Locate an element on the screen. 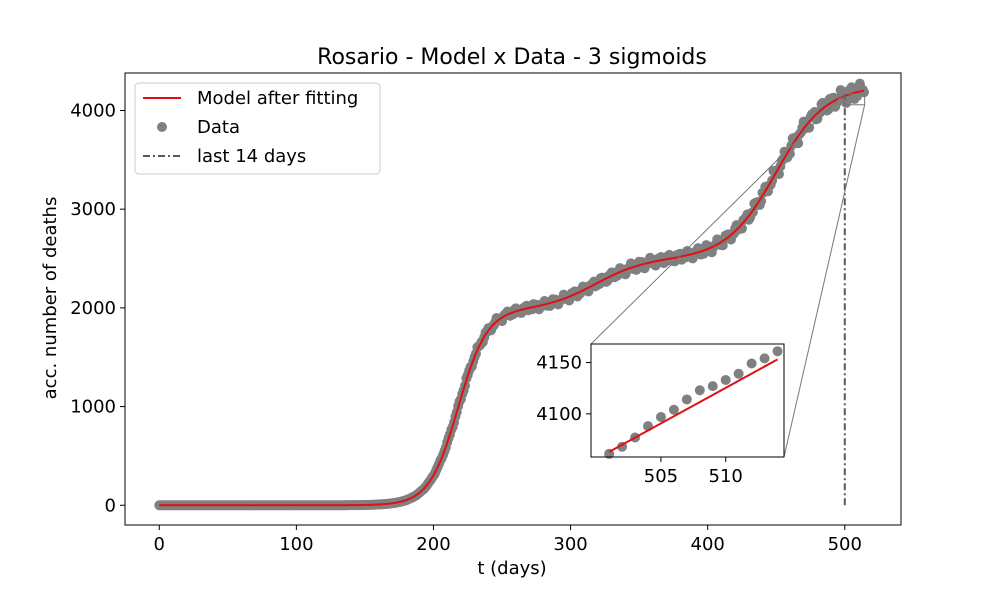 This screenshot has width=1000, height=600. x-tick-label: 100 is located at coordinates (296, 544).